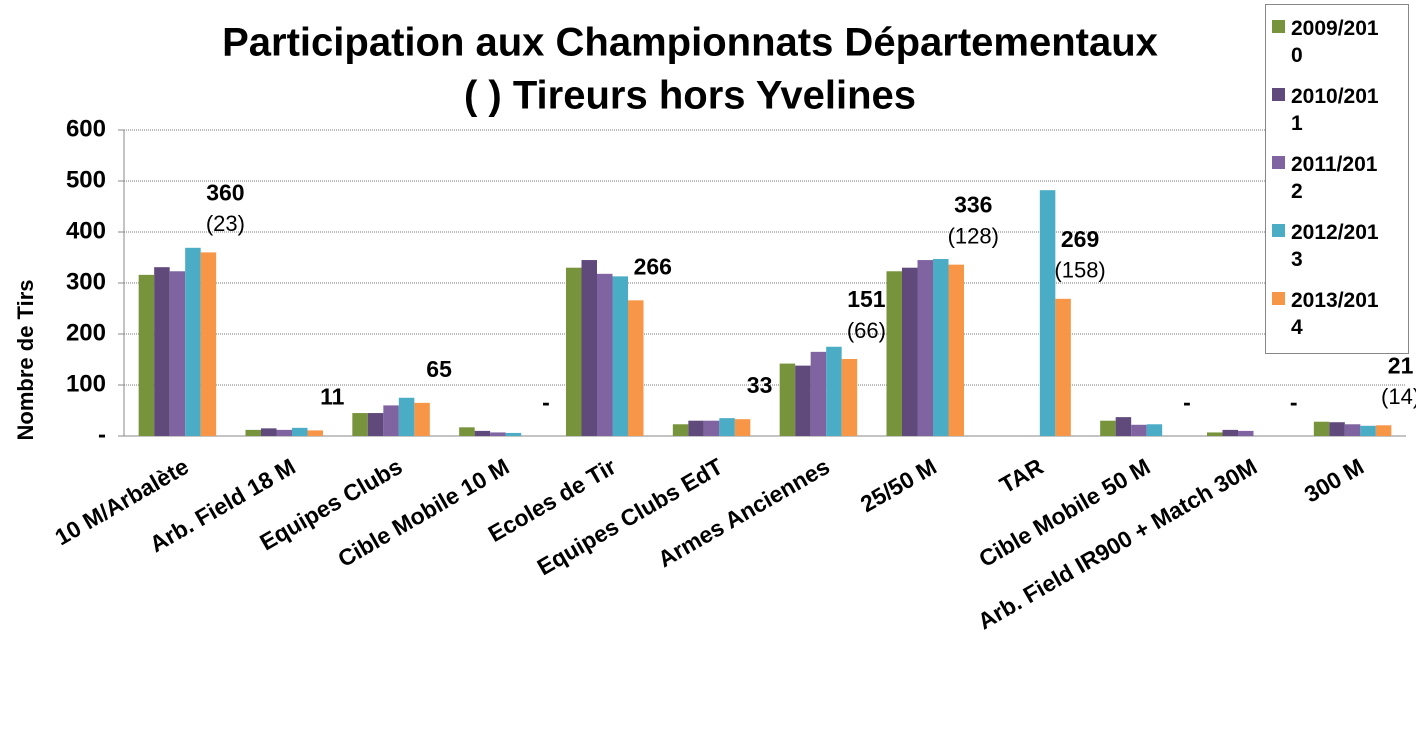 The image size is (1416, 742). Describe the element at coordinates (423, 512) in the screenshot. I see `x-tick-label: Cible Mobile 10 M` at that location.